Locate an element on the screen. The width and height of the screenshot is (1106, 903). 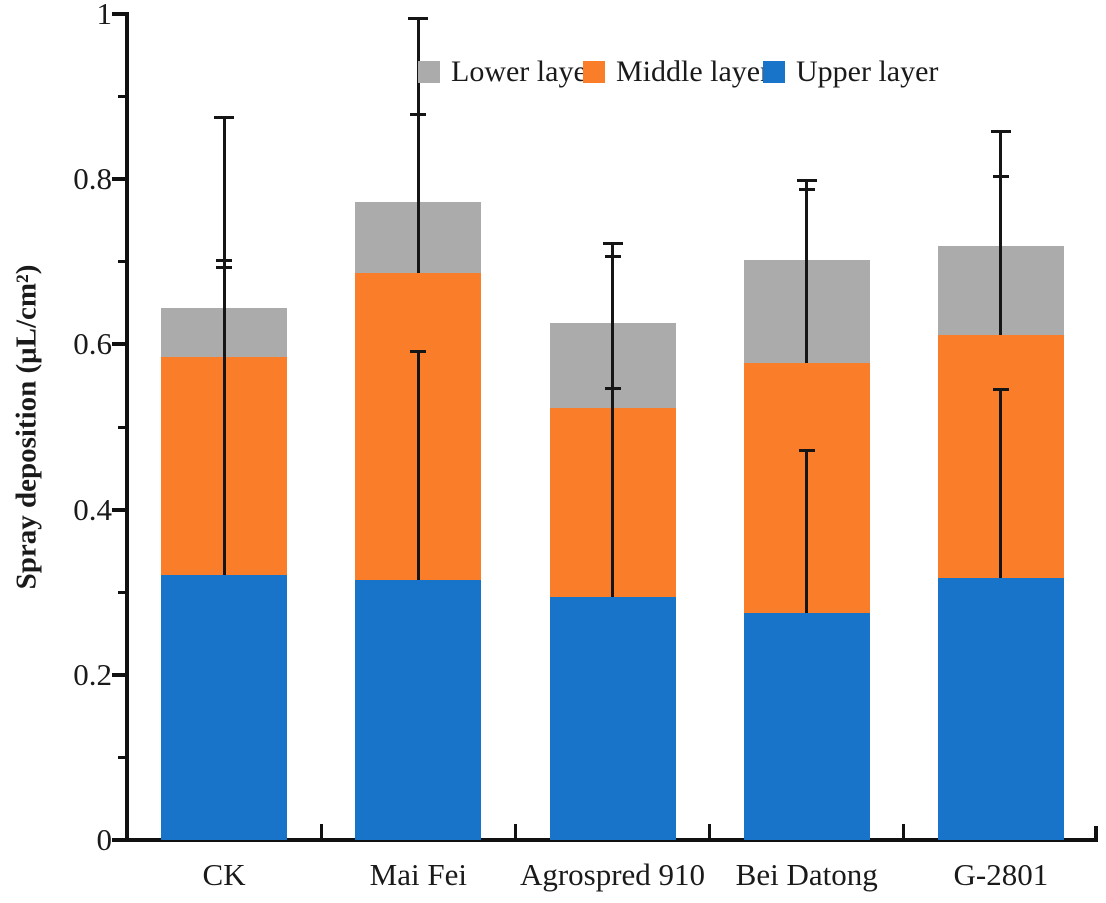
y-axis-line is located at coordinates (127, 427).